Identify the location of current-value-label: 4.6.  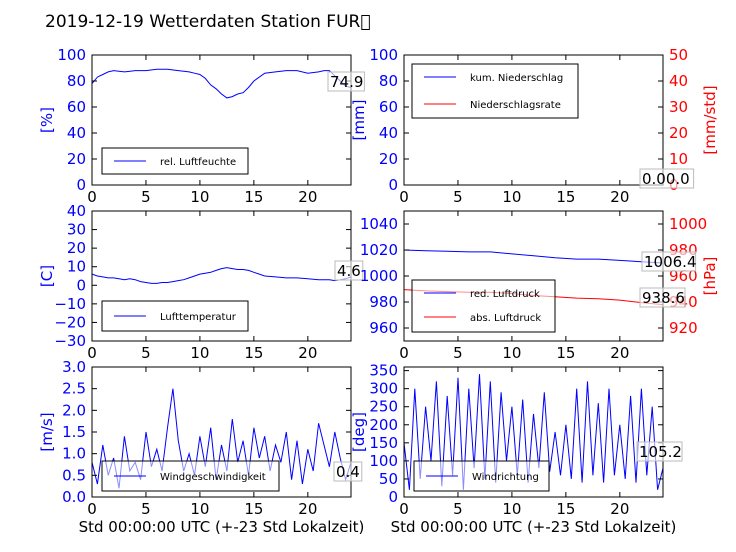
(349, 271).